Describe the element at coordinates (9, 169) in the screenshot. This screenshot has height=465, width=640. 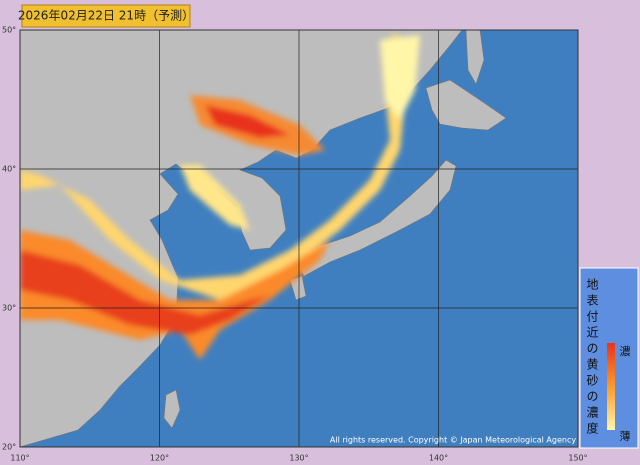
I see `lat-label: 40°` at that location.